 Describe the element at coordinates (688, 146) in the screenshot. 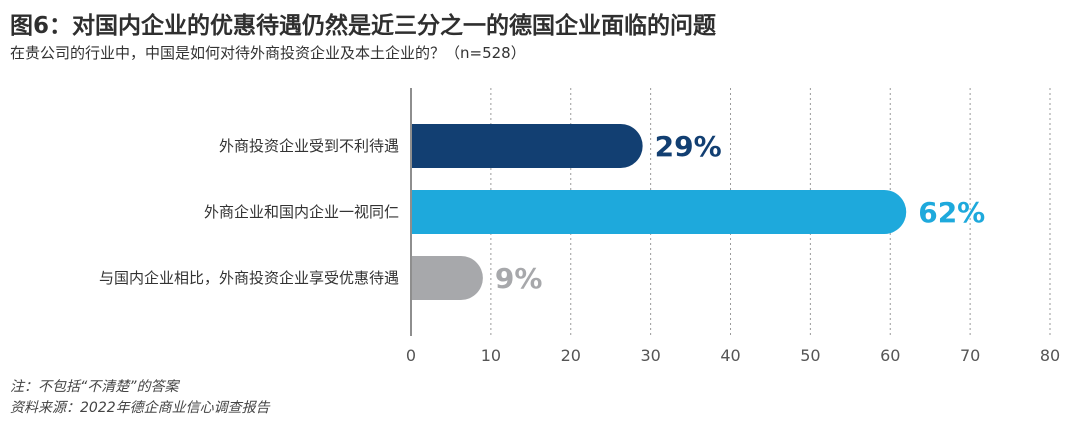

I see `value-label-1: 29%` at that location.